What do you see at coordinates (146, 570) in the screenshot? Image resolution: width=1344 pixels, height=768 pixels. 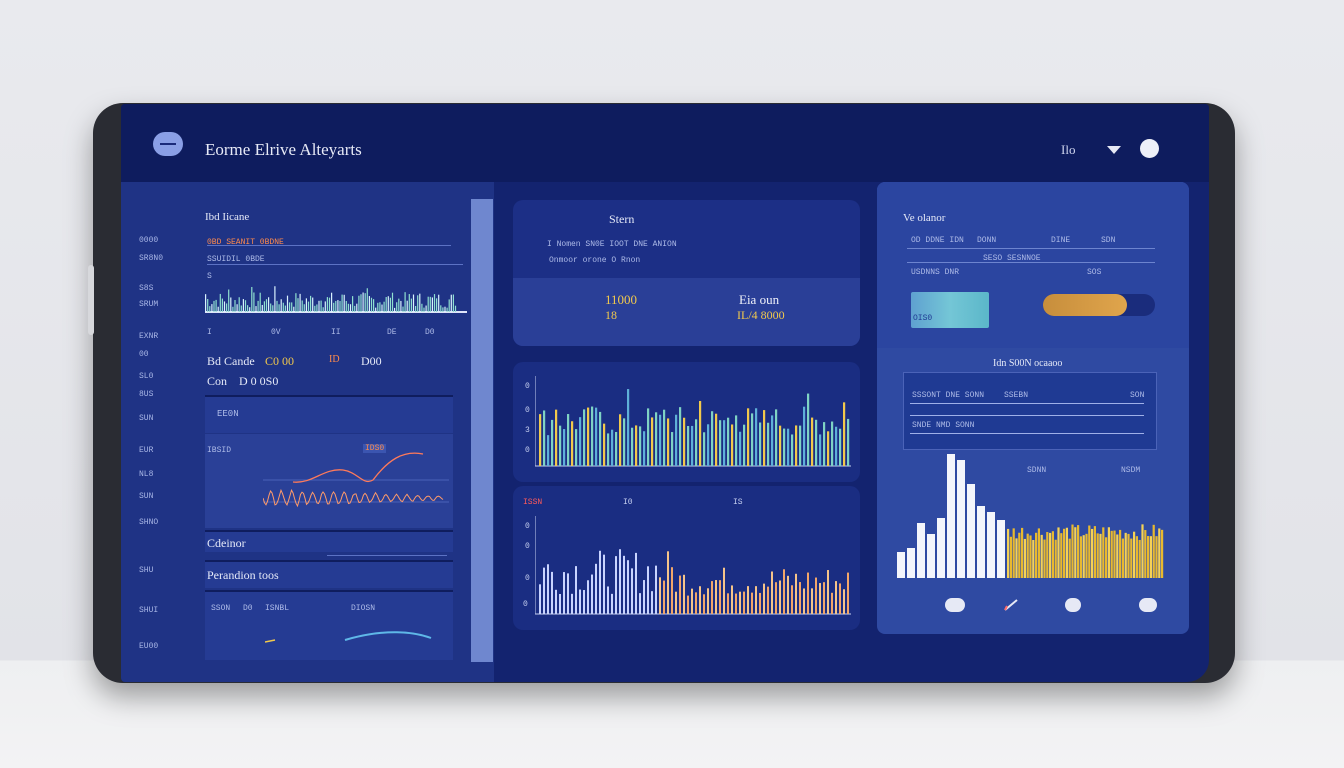 I see `nav-item: SHU` at bounding box center [146, 570].